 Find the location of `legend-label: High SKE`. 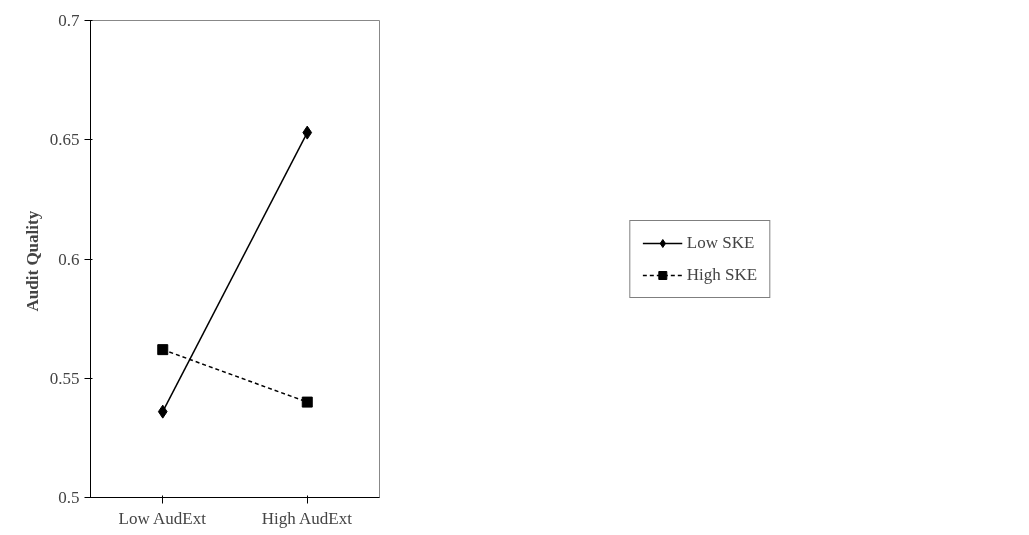

legend-label: High SKE is located at coordinates (722, 274).